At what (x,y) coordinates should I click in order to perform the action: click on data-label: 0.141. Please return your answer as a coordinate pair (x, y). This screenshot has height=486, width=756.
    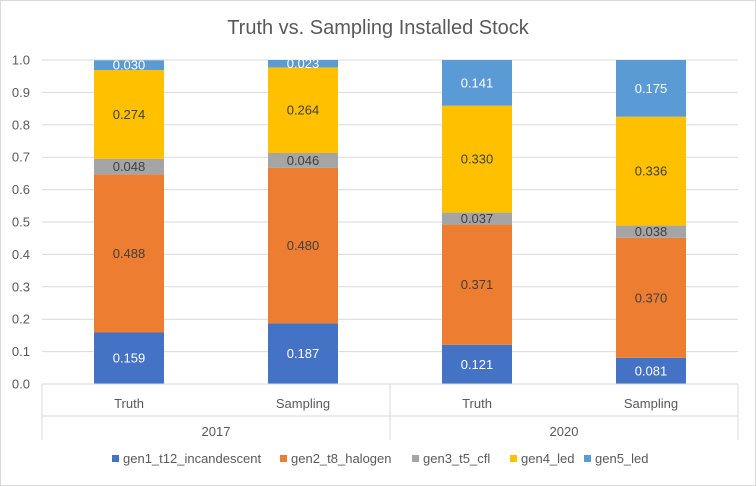
    Looking at the image, I should click on (477, 82).